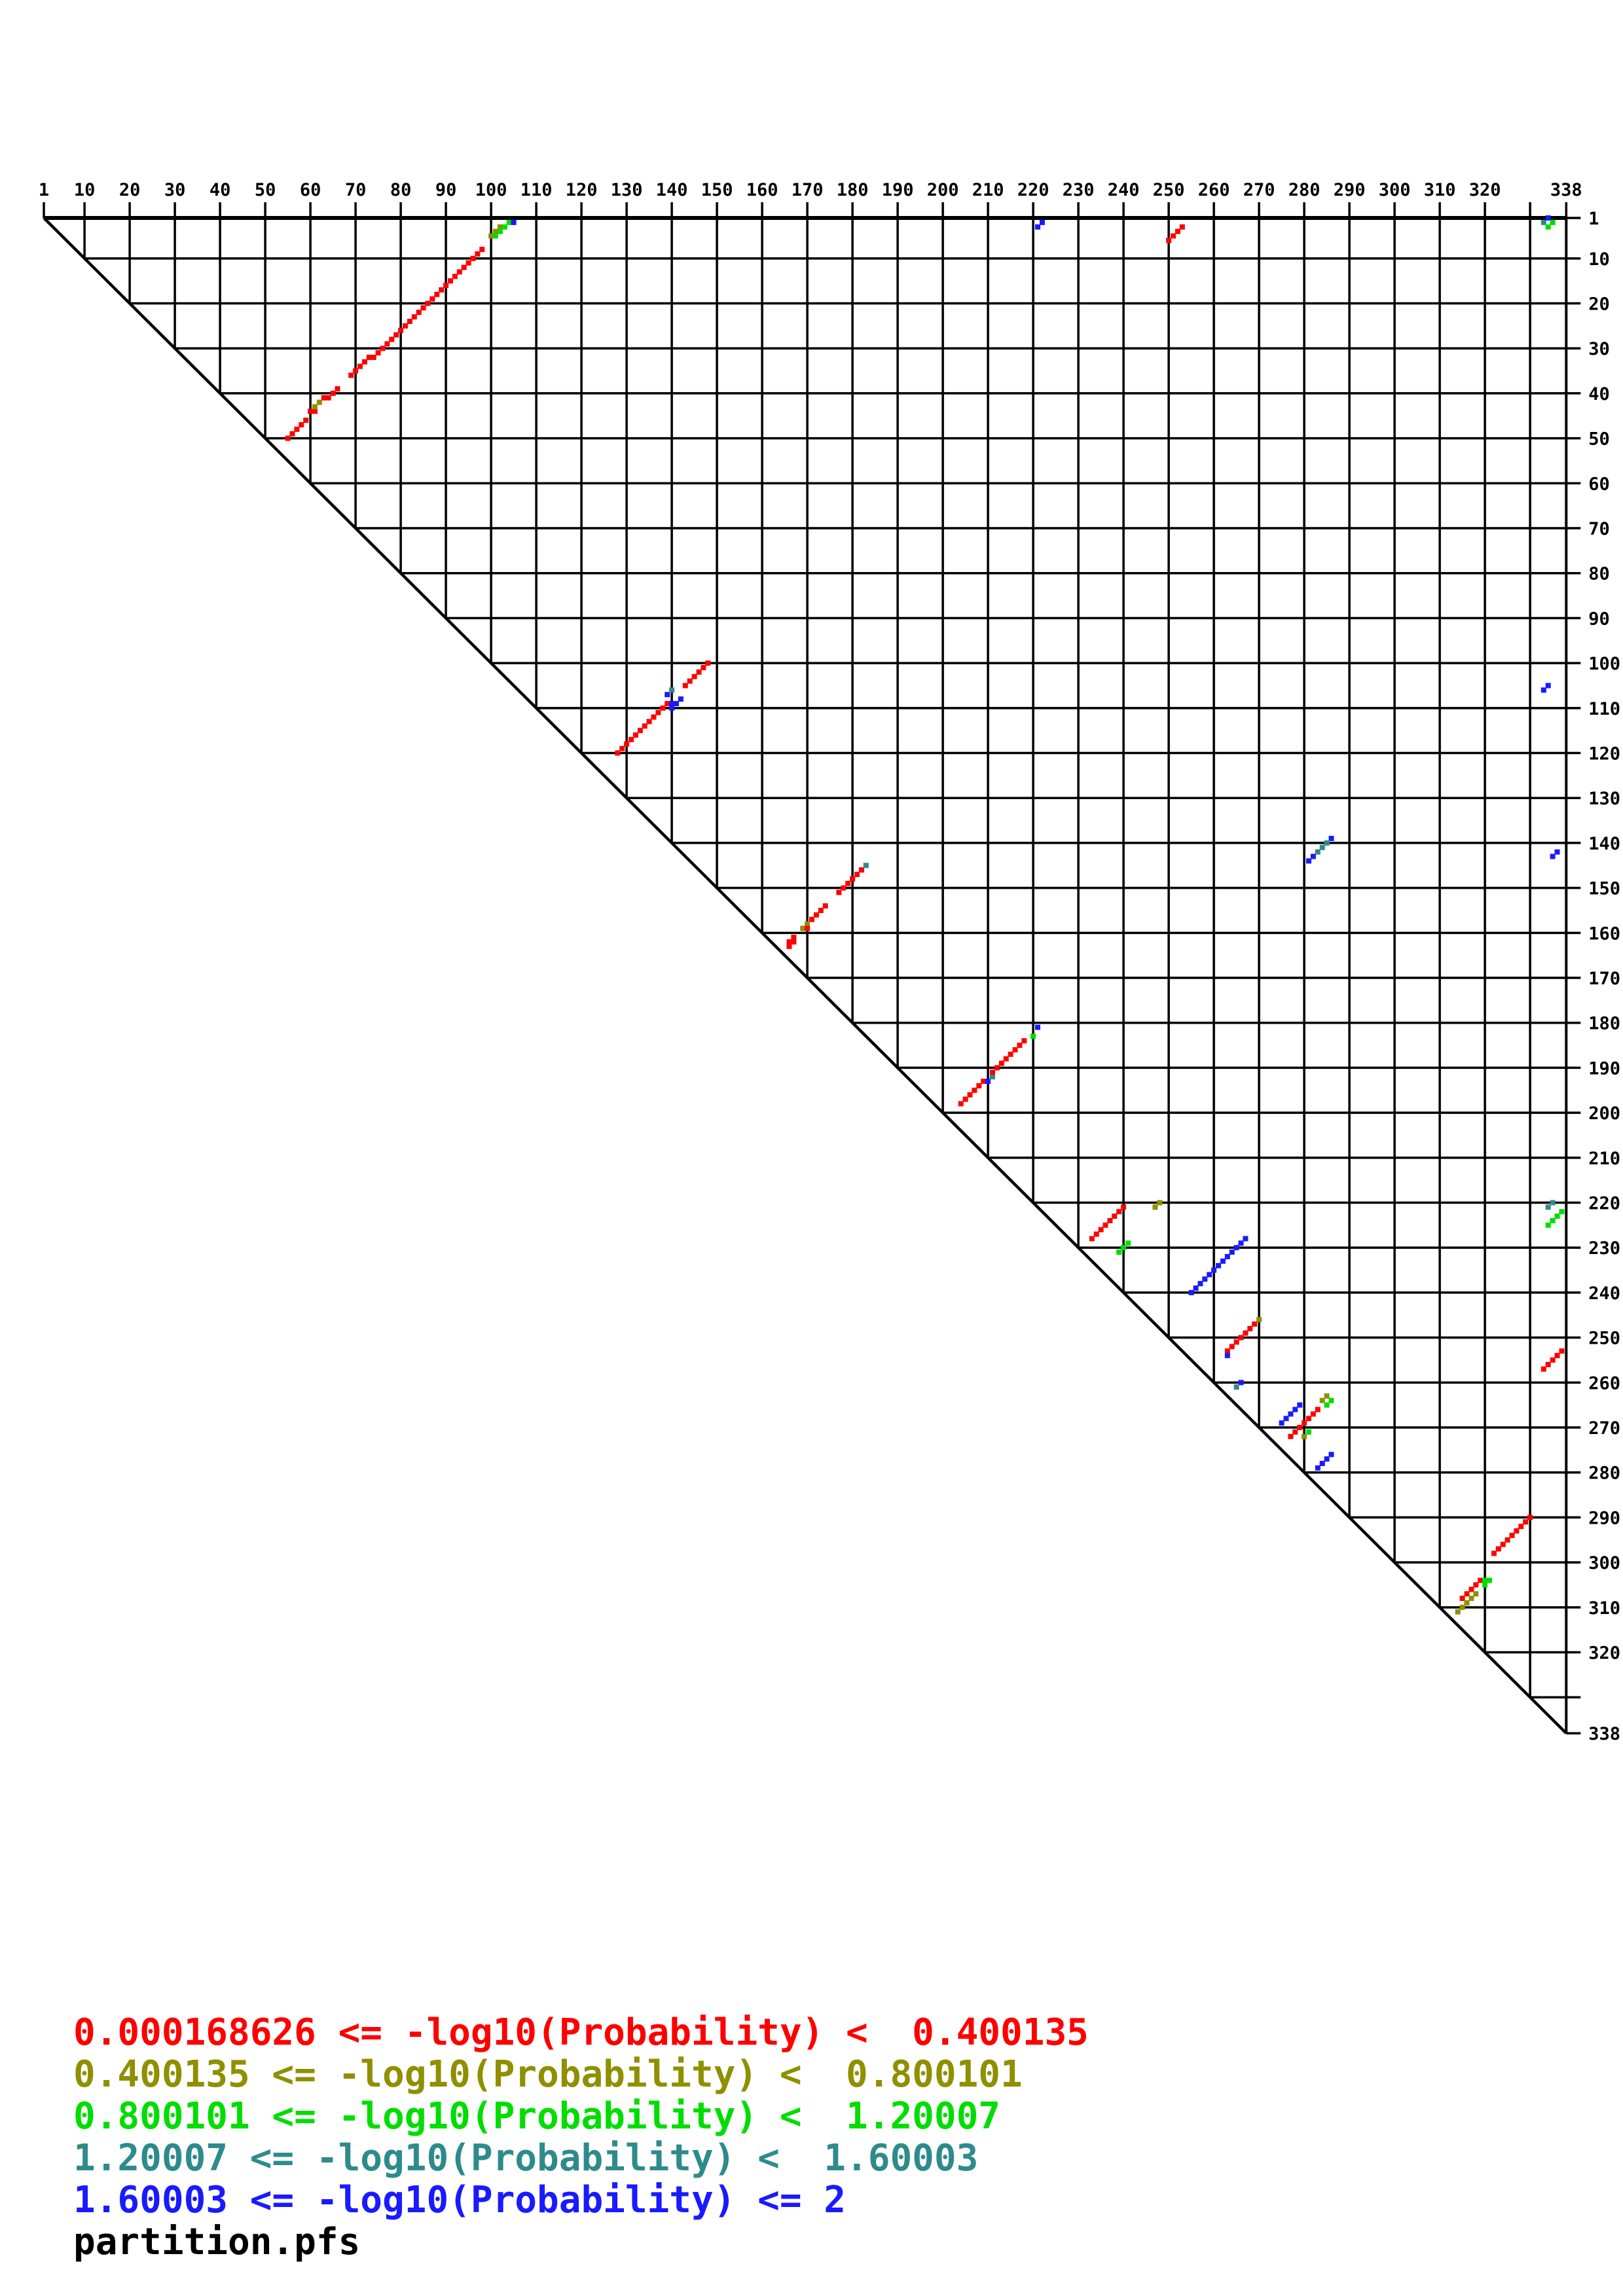 Image resolution: width=1623 pixels, height=2296 pixels. I want to click on axis-tick-label: 40, so click(220, 190).